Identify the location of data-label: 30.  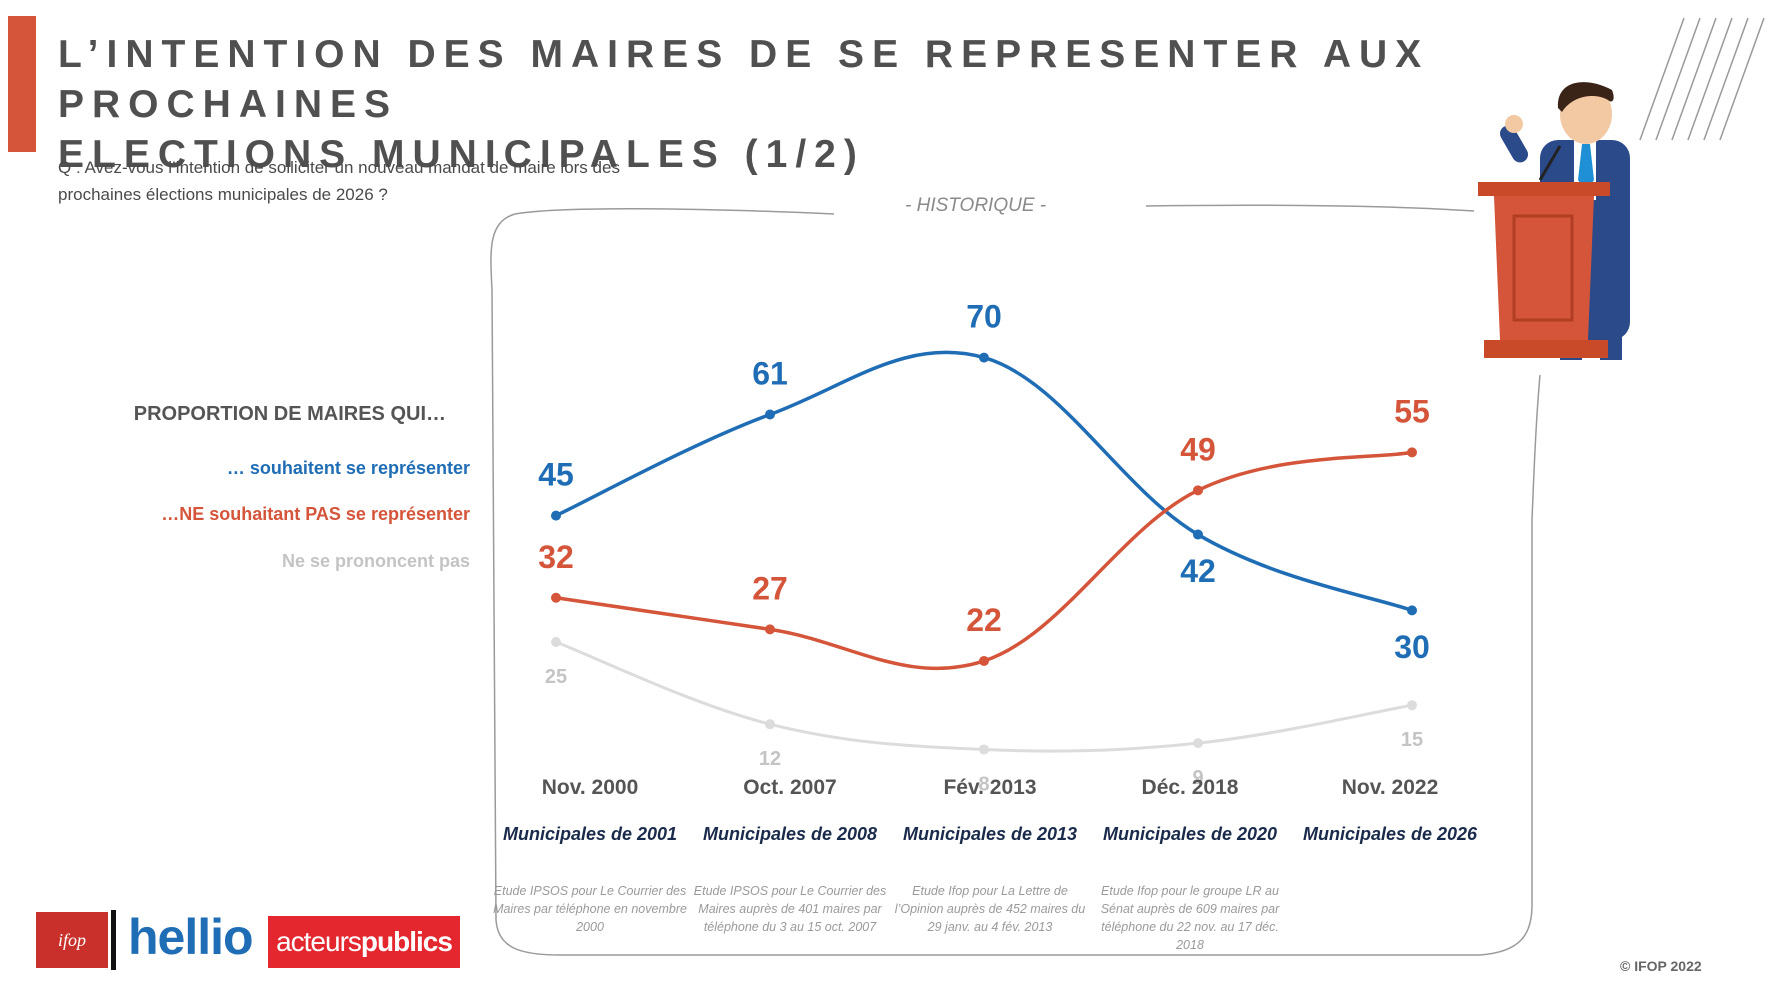
(1412, 647).